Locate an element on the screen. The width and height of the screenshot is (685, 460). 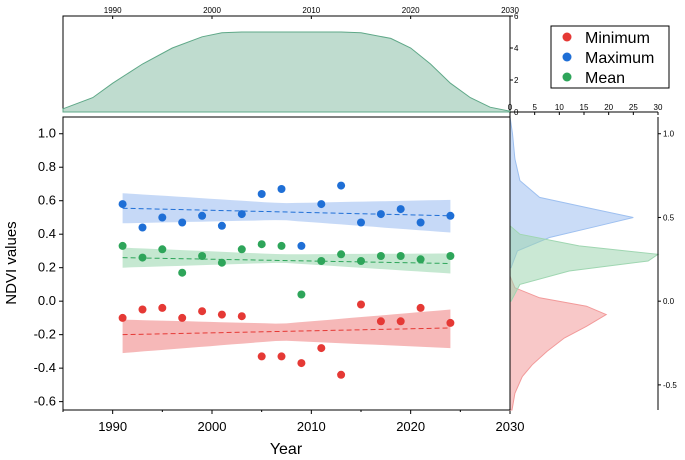
right-x-tick-label: 15 is located at coordinates (584, 107).